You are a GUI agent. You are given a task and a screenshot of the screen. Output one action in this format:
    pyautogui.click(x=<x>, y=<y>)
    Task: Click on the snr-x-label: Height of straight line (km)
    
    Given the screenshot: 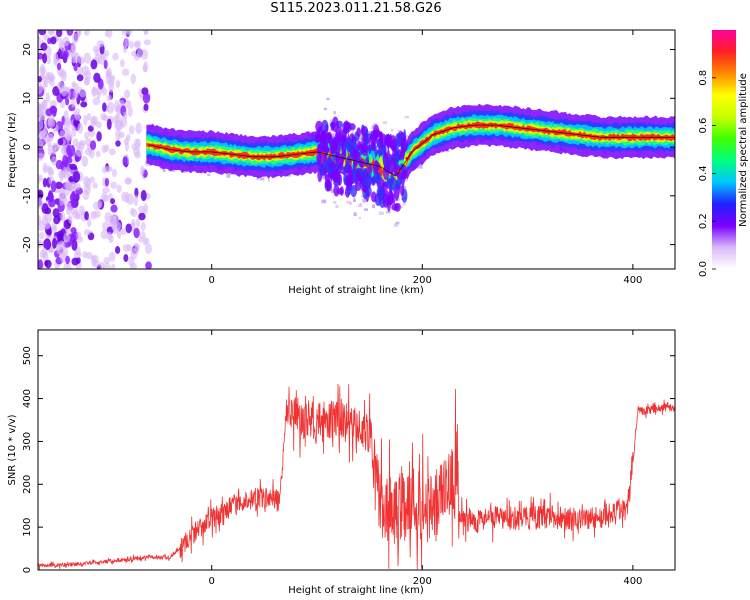 What is the action you would take?
    pyautogui.click(x=356, y=590)
    